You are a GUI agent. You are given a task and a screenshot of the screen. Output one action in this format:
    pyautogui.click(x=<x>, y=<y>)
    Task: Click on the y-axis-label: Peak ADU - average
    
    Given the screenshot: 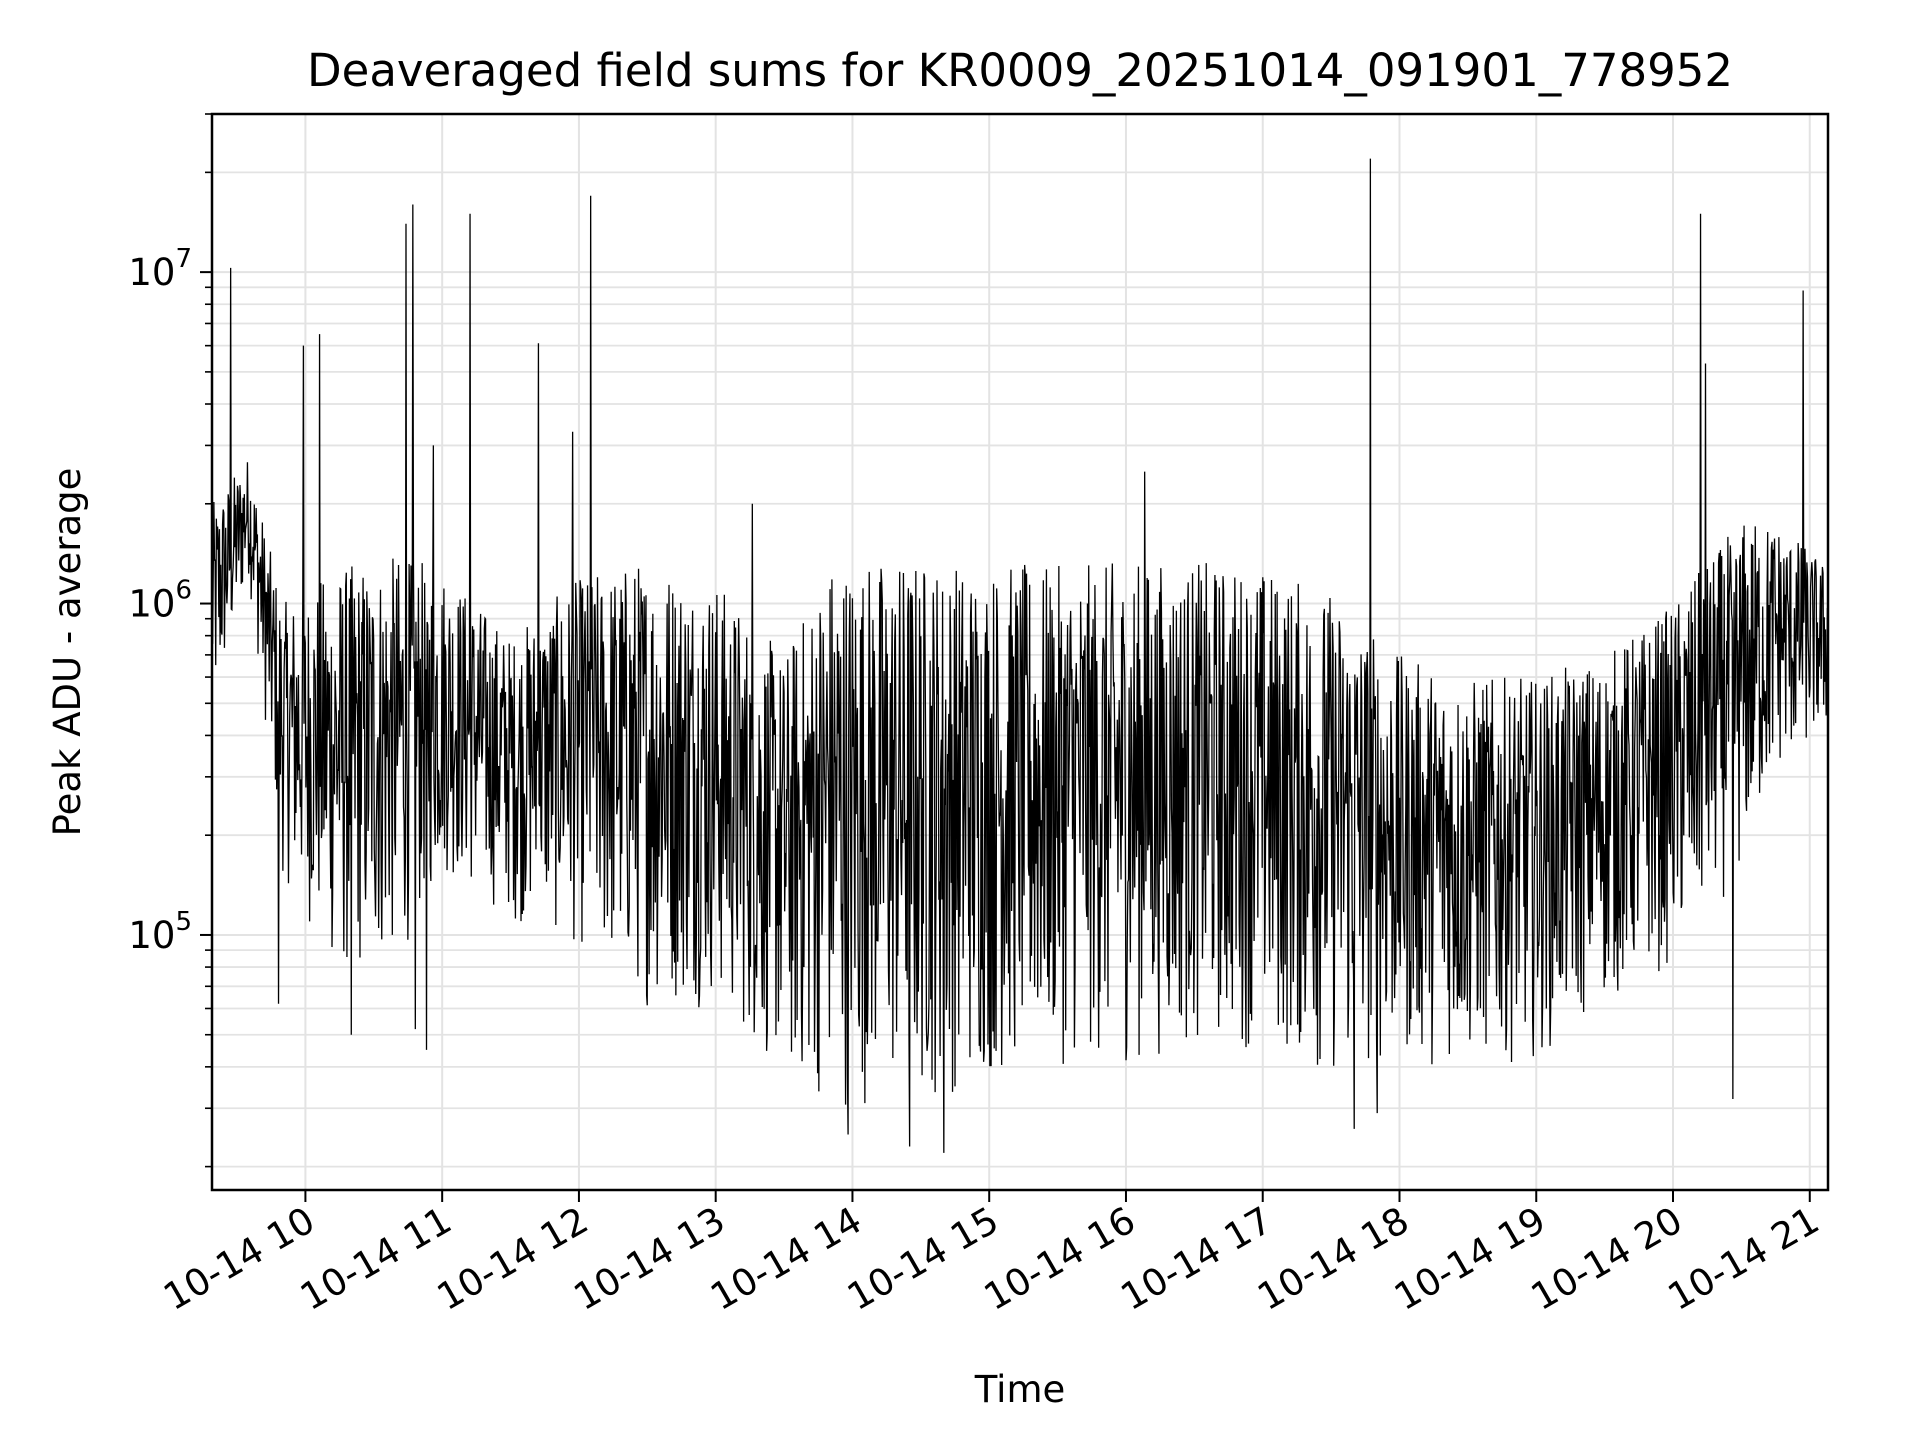 What is the action you would take?
    pyautogui.click(x=67, y=652)
    